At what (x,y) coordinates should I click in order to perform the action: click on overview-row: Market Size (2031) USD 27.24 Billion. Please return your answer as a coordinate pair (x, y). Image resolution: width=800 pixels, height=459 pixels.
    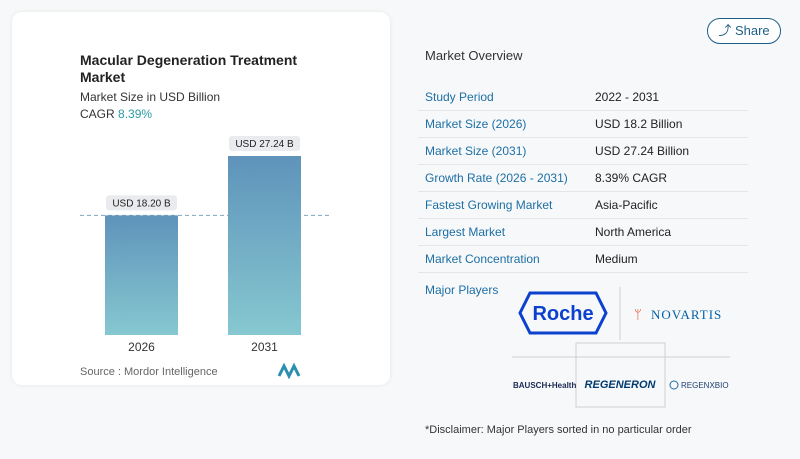
    Looking at the image, I should click on (583, 151).